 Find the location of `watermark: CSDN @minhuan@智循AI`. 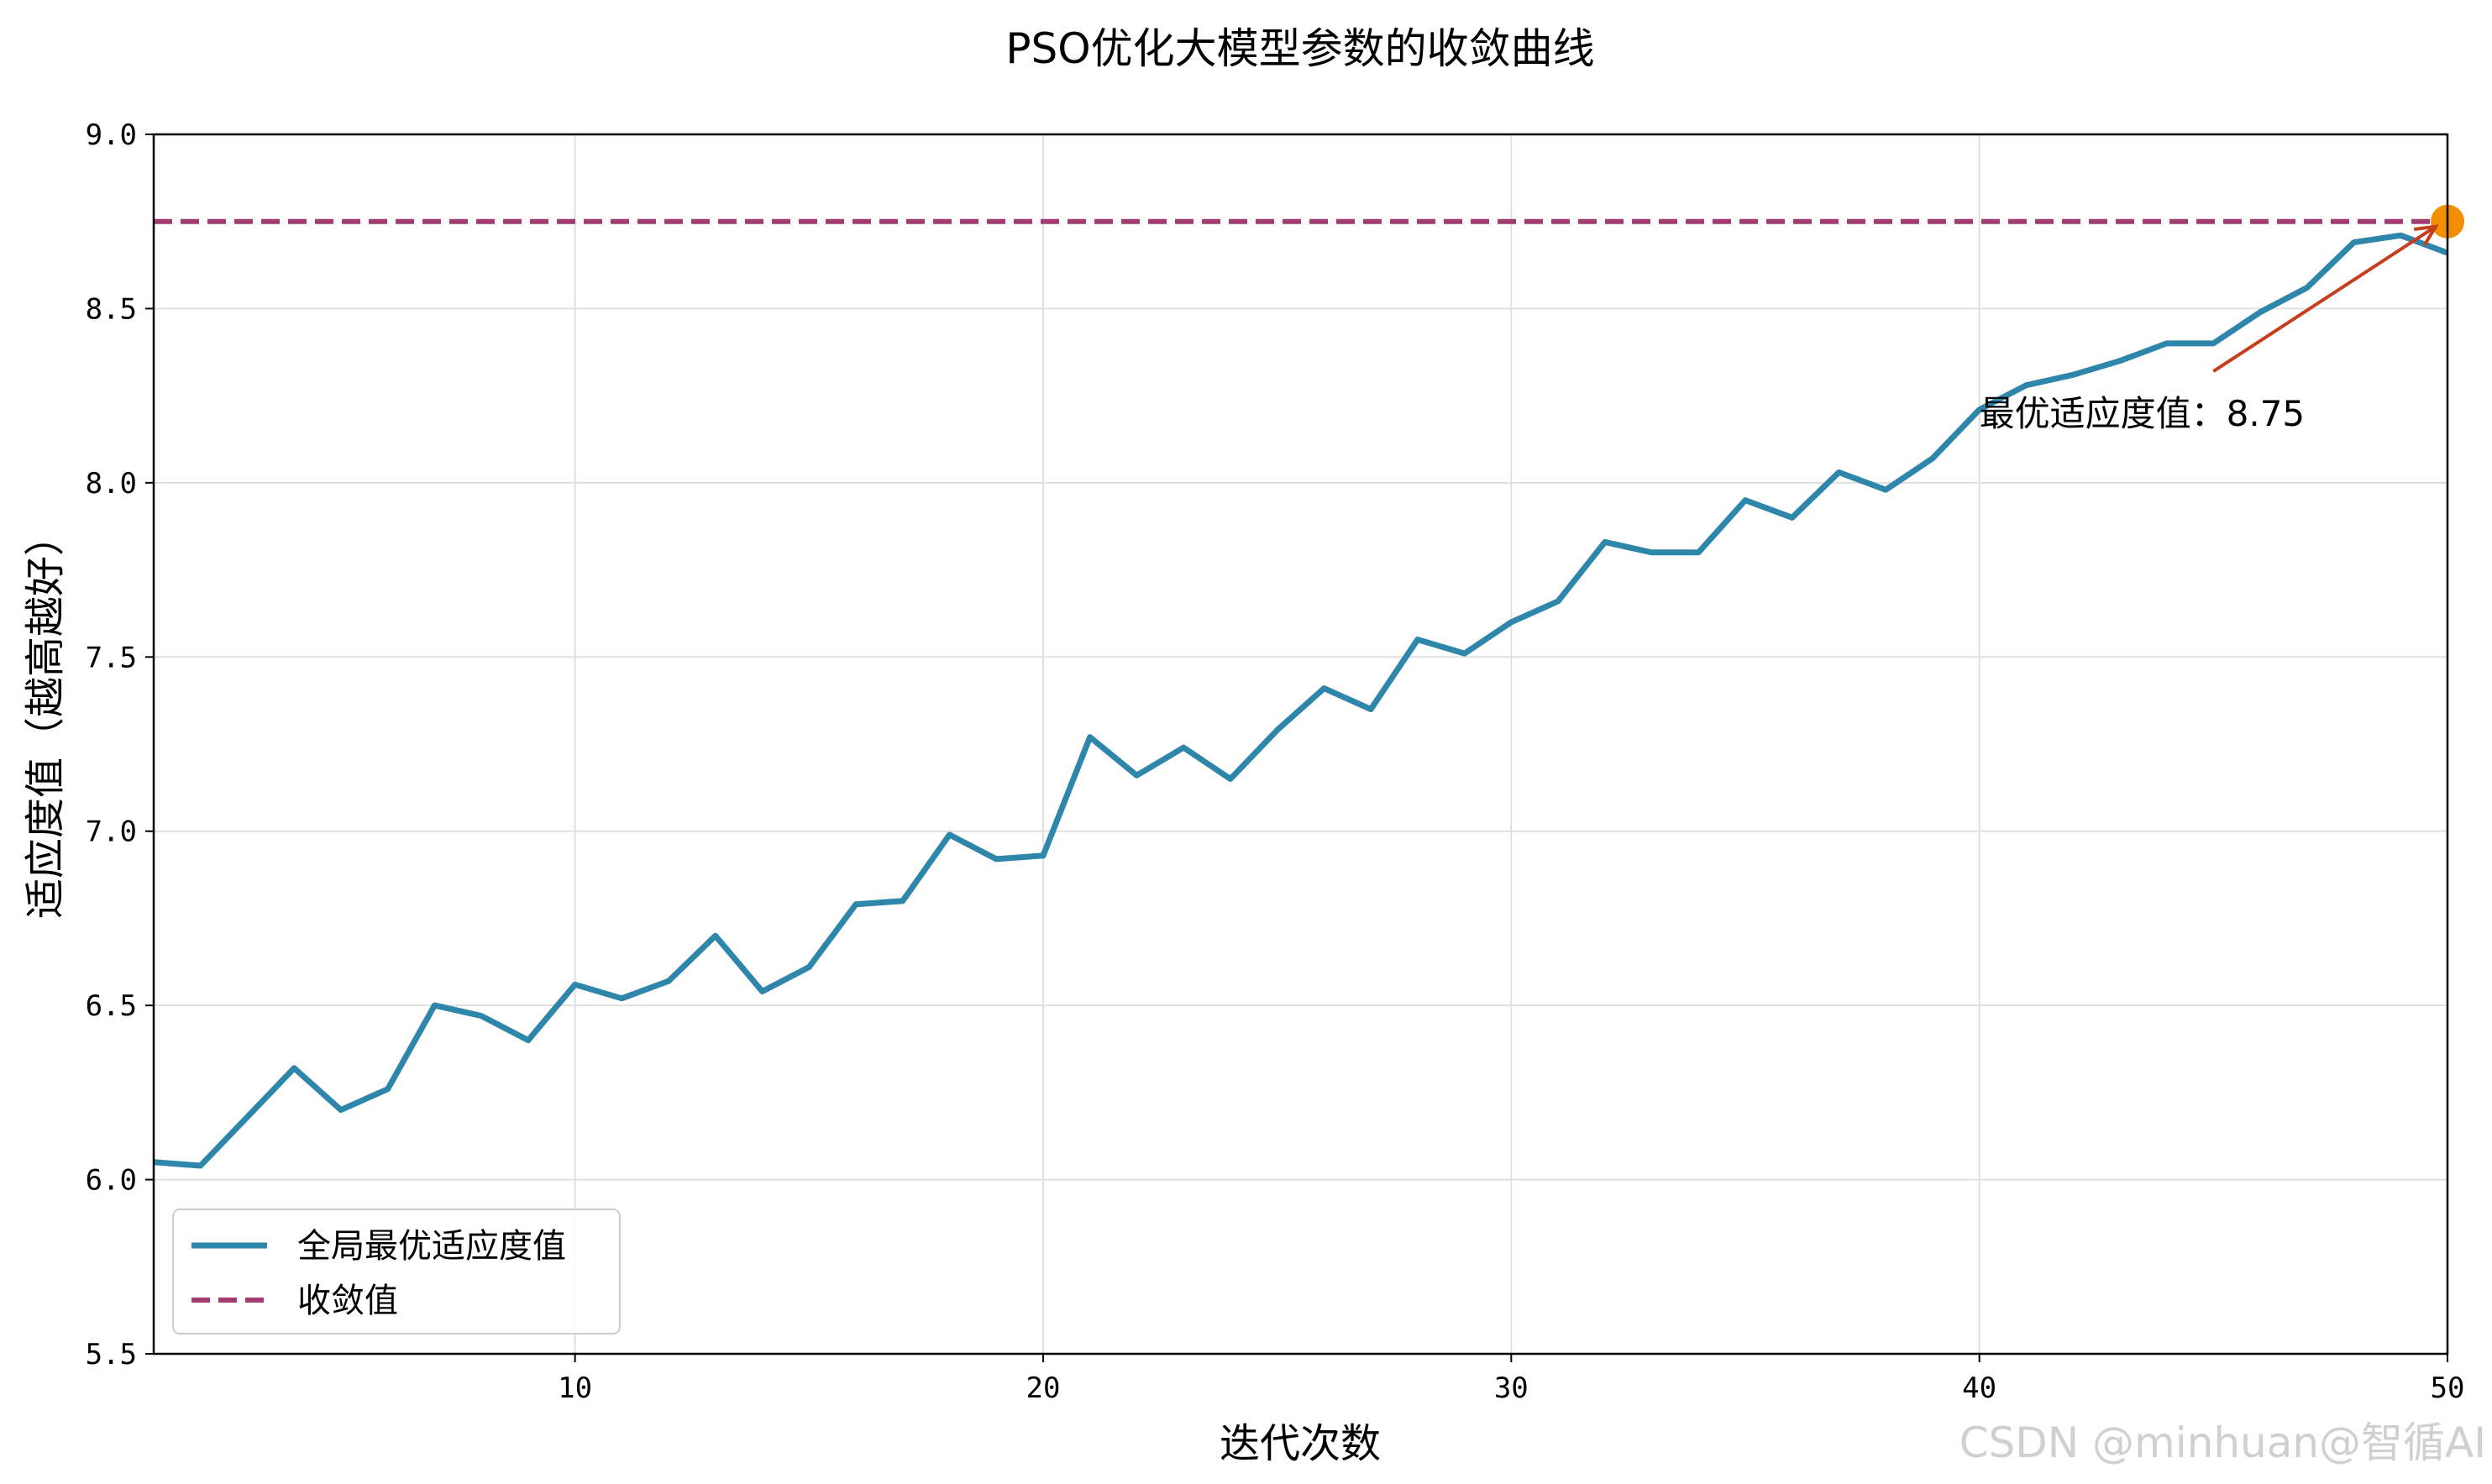

watermark: CSDN @minhuan@智循AI is located at coordinates (2223, 1442).